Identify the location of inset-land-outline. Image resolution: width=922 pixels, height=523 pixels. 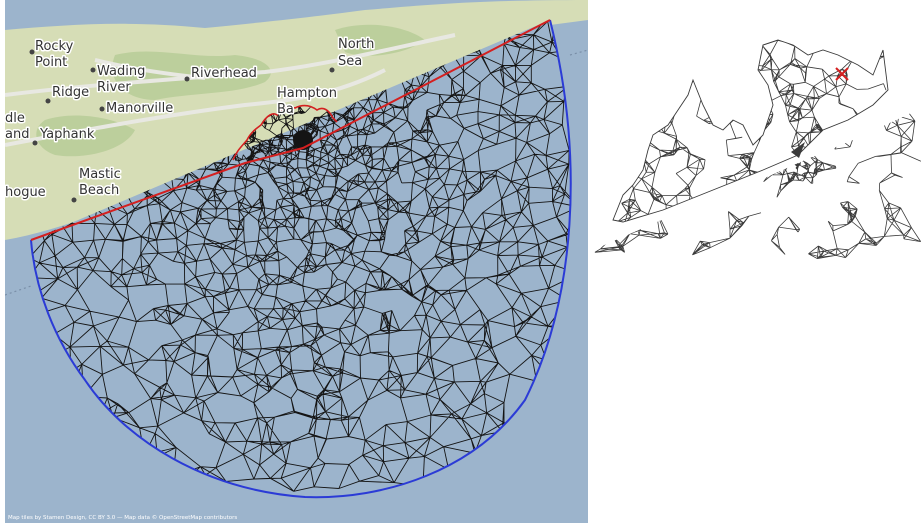
(750, 131).